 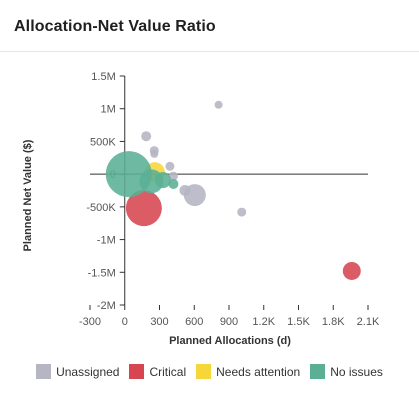 I want to click on y-tick-label: 1.5M, so click(x=103, y=77).